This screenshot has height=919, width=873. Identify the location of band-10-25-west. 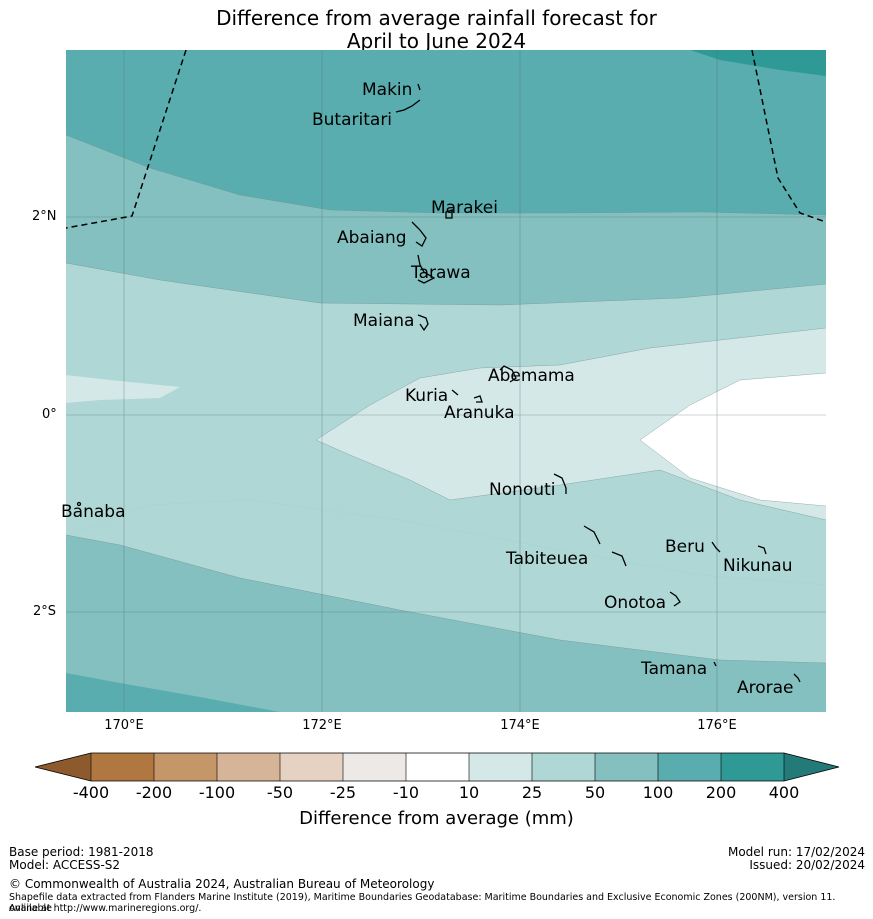
(123, 389).